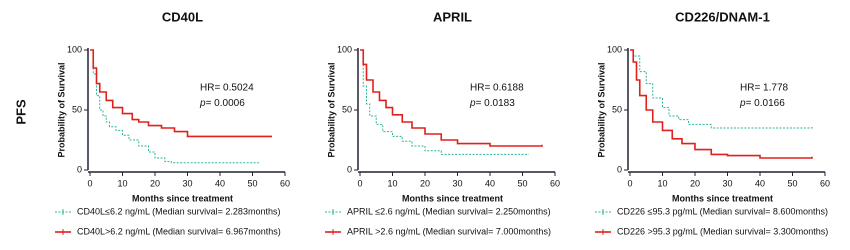 The image size is (850, 250). What do you see at coordinates (227, 88) in the screenshot?
I see `hazard-ratio: HR= 0.5024` at bounding box center [227, 88].